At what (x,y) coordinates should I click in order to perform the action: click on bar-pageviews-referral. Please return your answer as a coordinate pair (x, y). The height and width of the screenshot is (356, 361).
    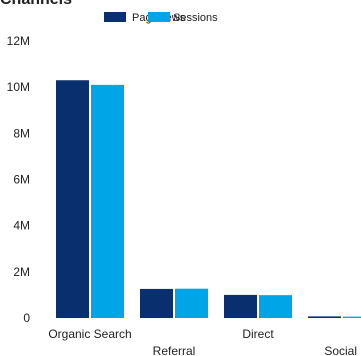
    Looking at the image, I should click on (156, 303).